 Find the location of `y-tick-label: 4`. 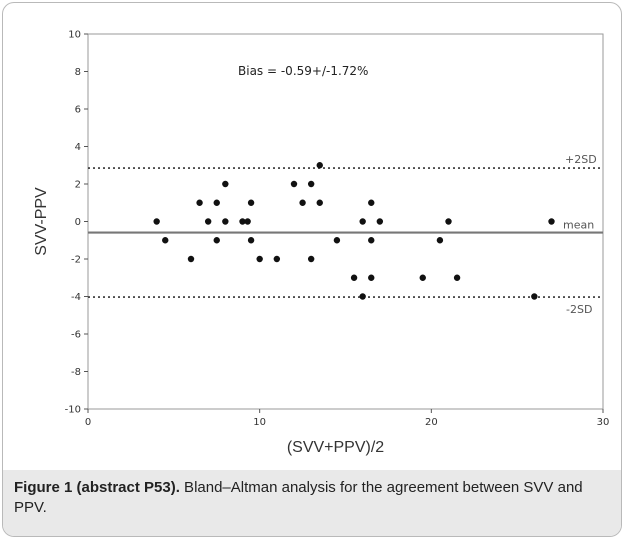

y-tick-label: 4 is located at coordinates (78, 147).